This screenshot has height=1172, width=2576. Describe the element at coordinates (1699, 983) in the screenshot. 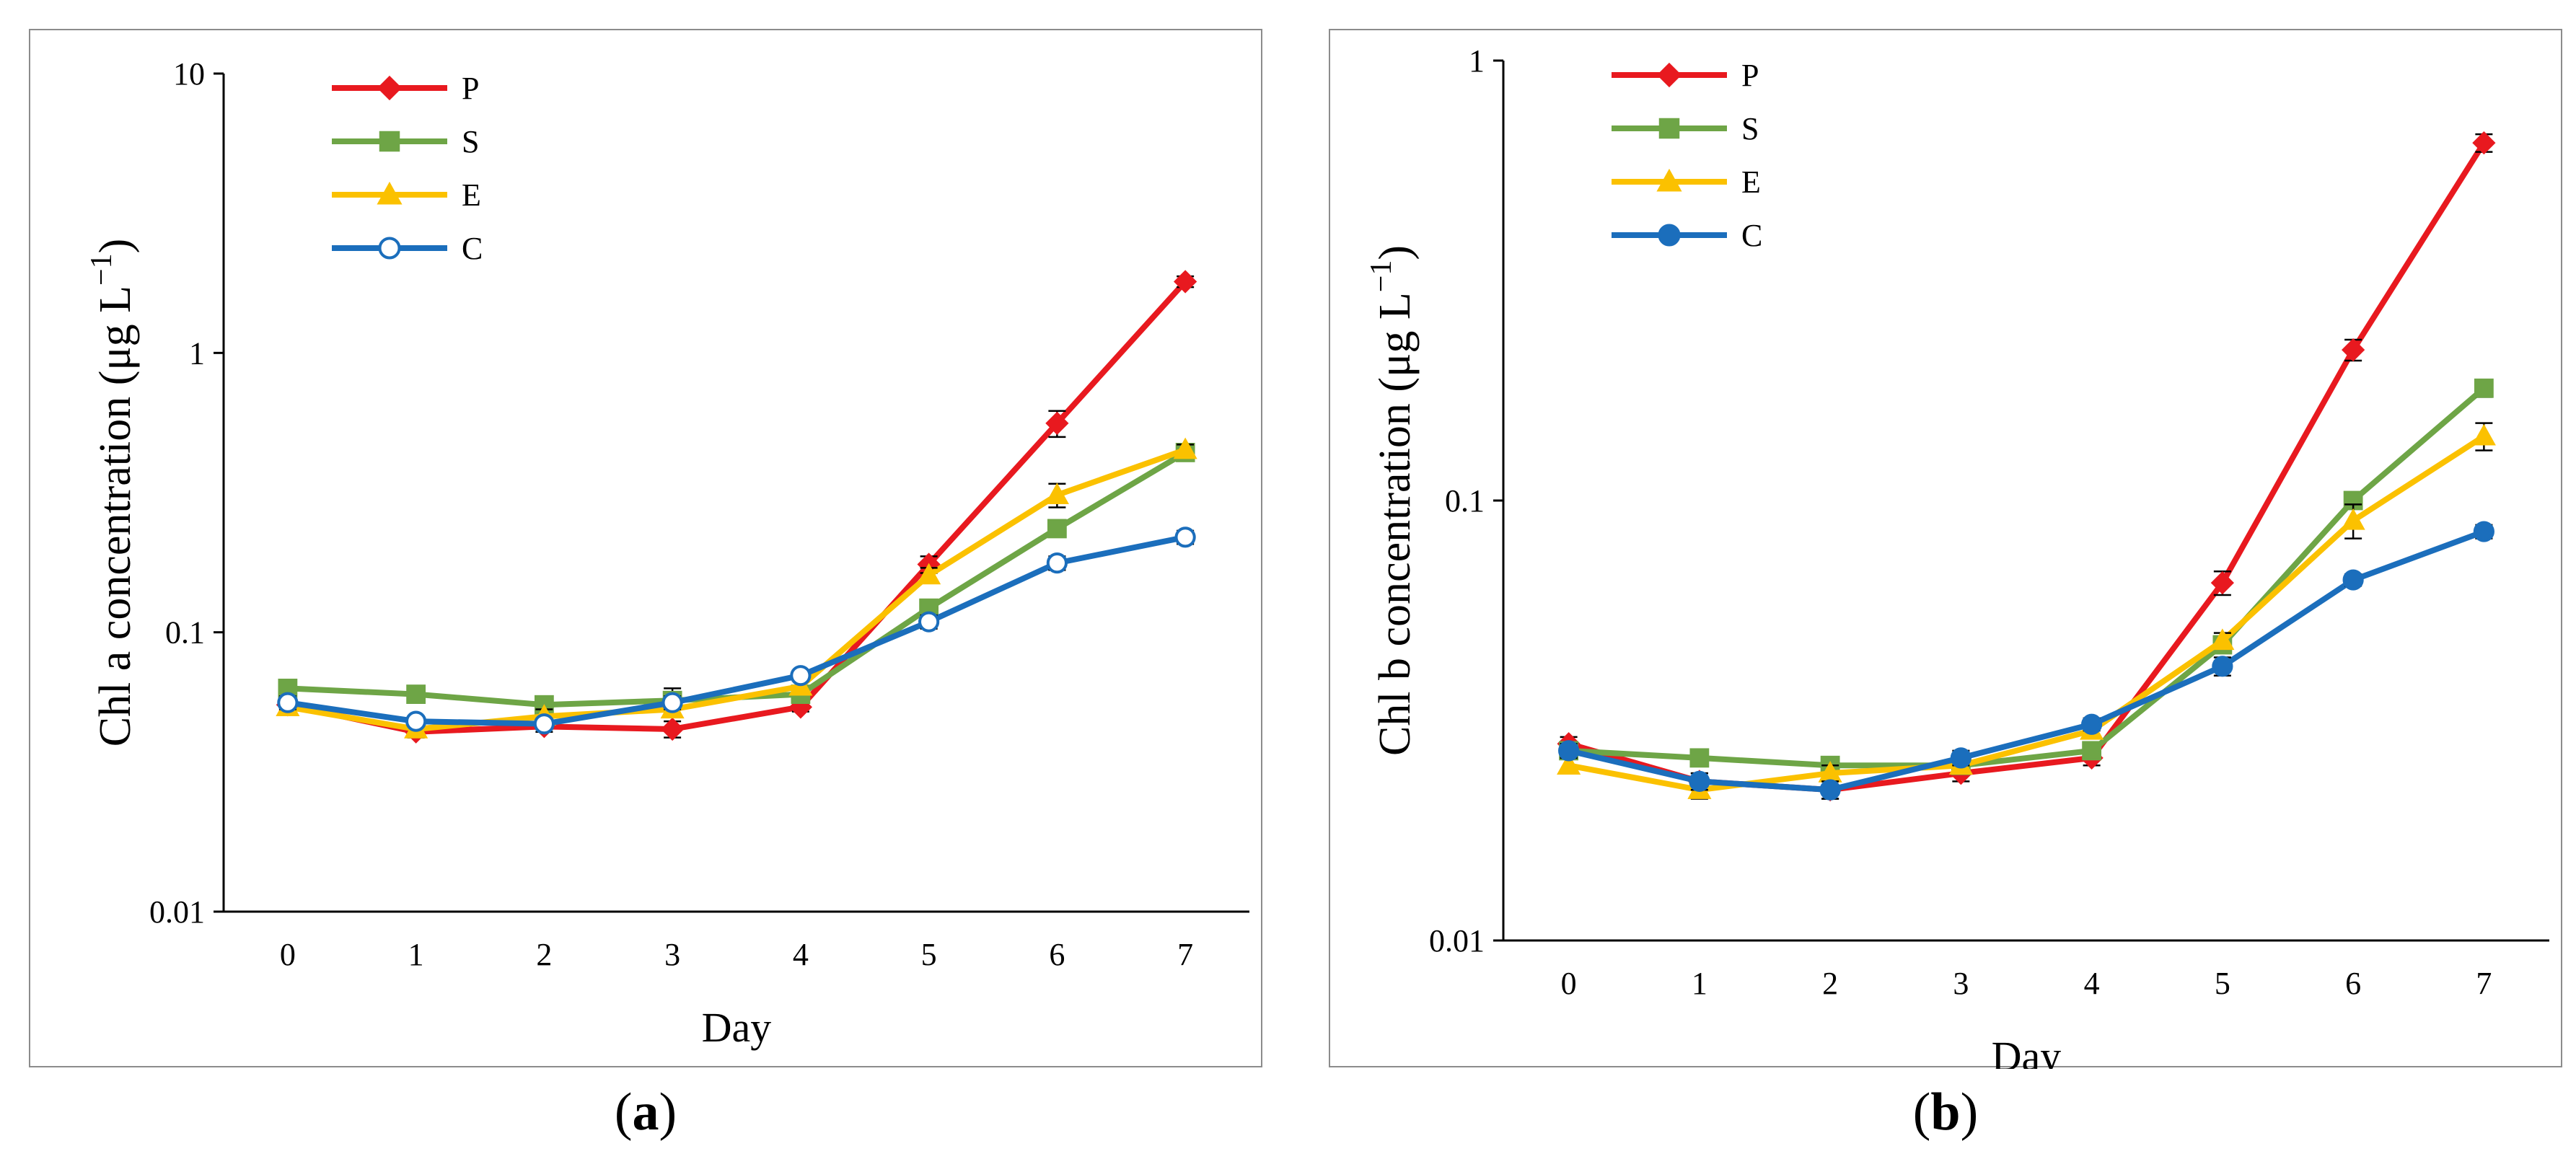

I see `x-tick-label: 1` at that location.